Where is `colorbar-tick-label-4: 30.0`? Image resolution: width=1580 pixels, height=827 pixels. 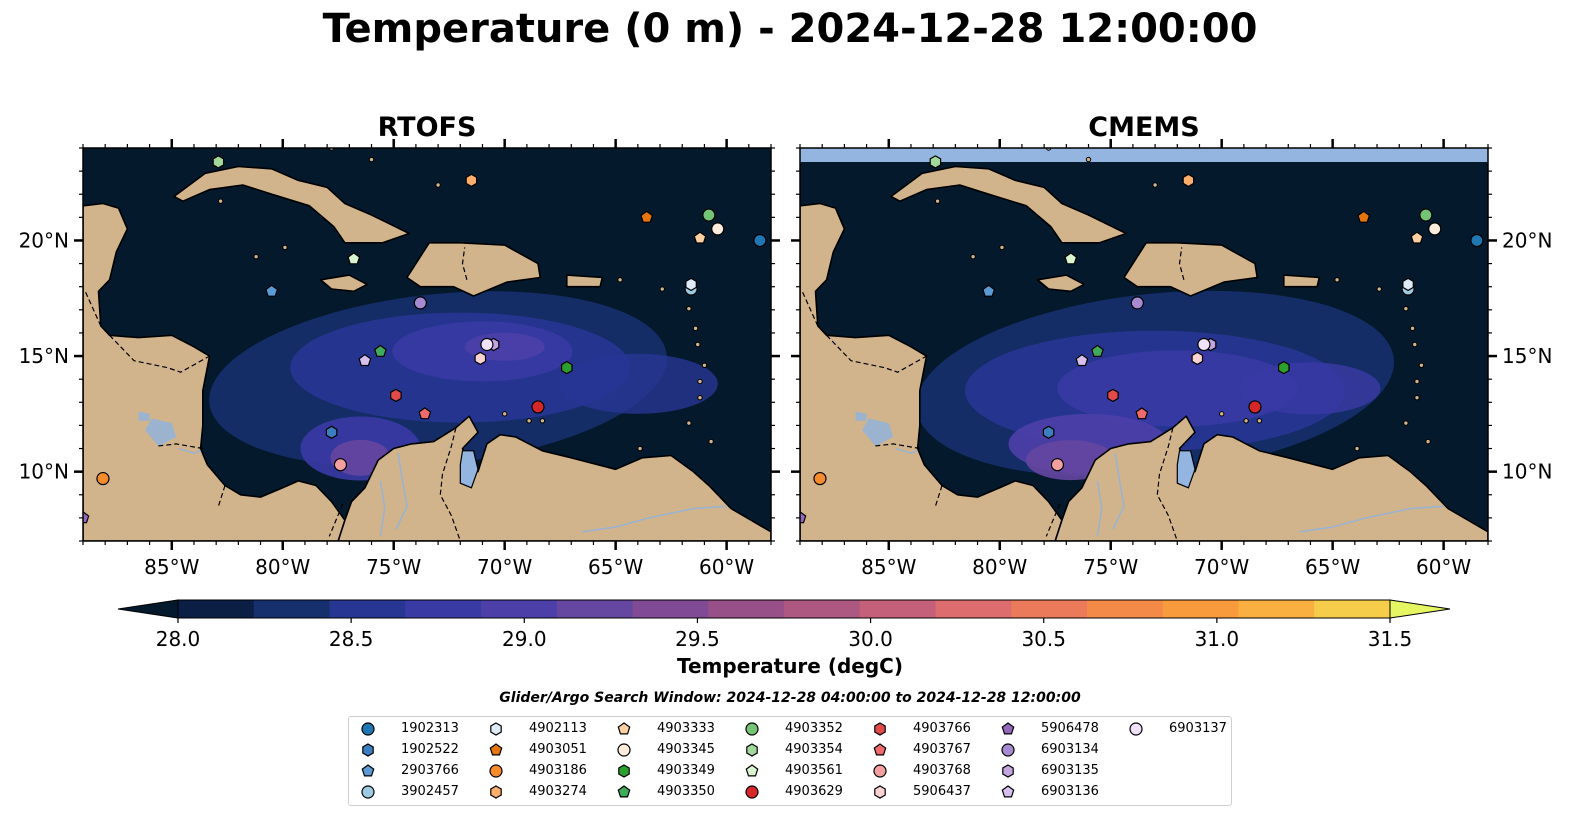
colorbar-tick-label-4: 30.0 is located at coordinates (870, 639).